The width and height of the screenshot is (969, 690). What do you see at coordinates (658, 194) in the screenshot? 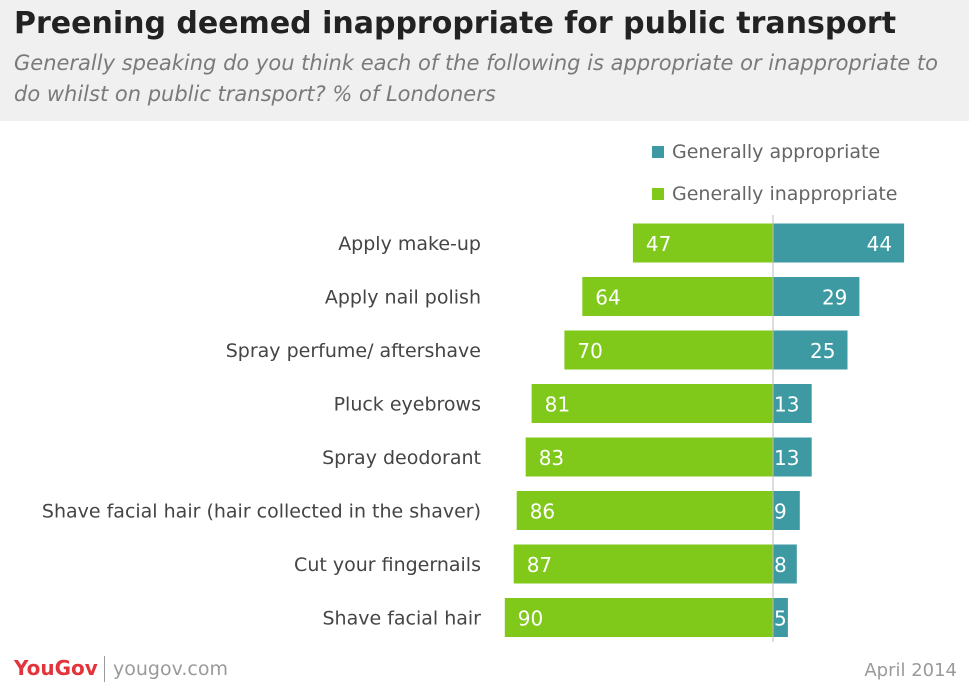
I see `legend-swatch-inappropriate` at bounding box center [658, 194].